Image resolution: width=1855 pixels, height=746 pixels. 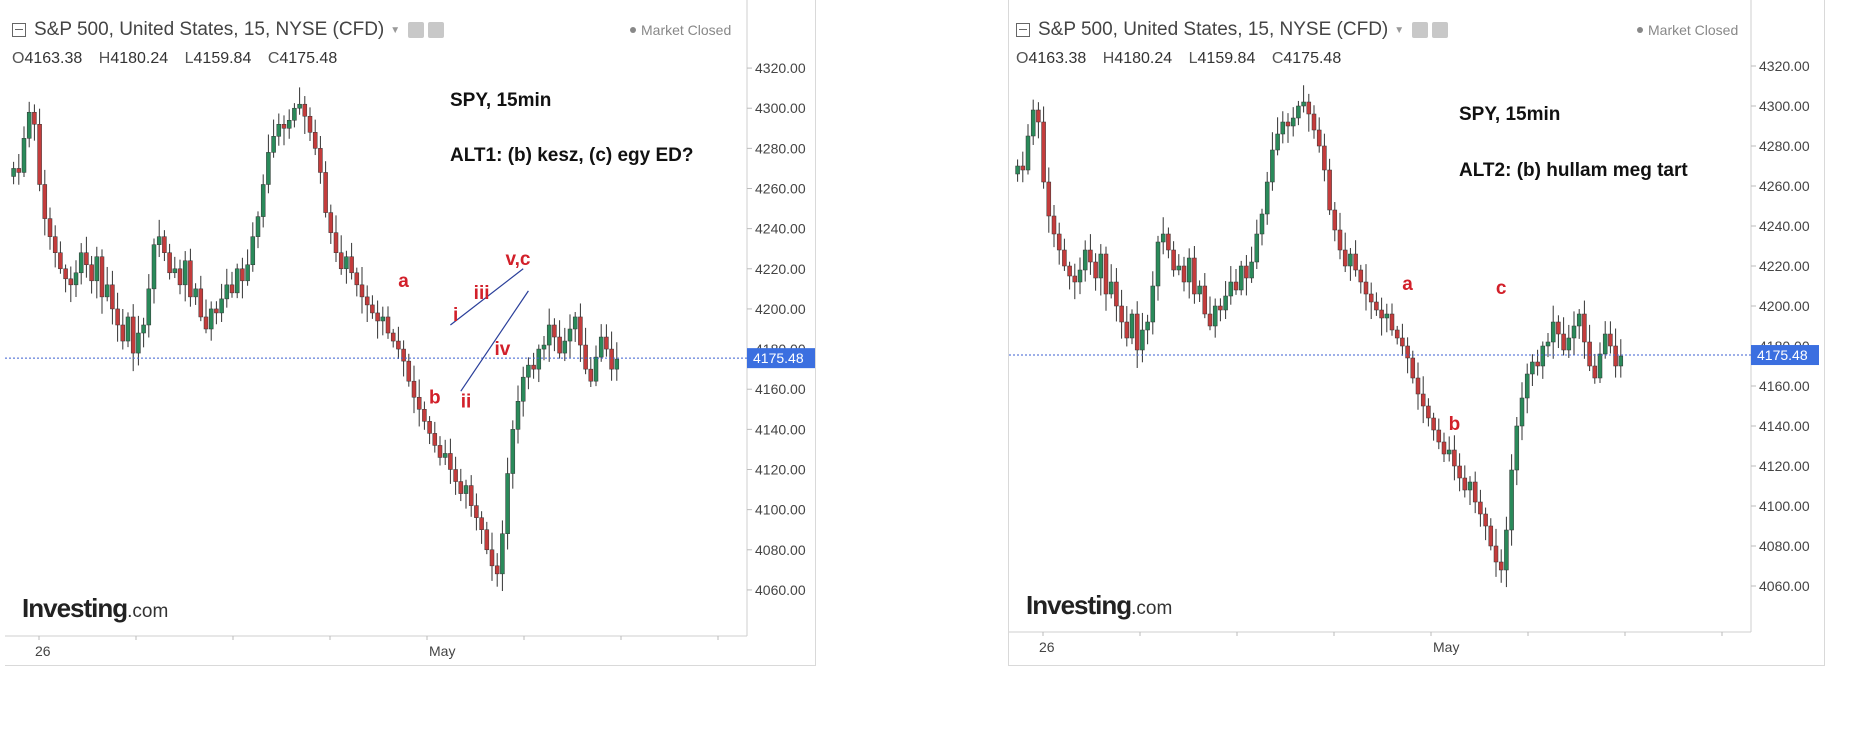 What do you see at coordinates (780, 189) in the screenshot?
I see `y-tick-label: 4260.00` at bounding box center [780, 189].